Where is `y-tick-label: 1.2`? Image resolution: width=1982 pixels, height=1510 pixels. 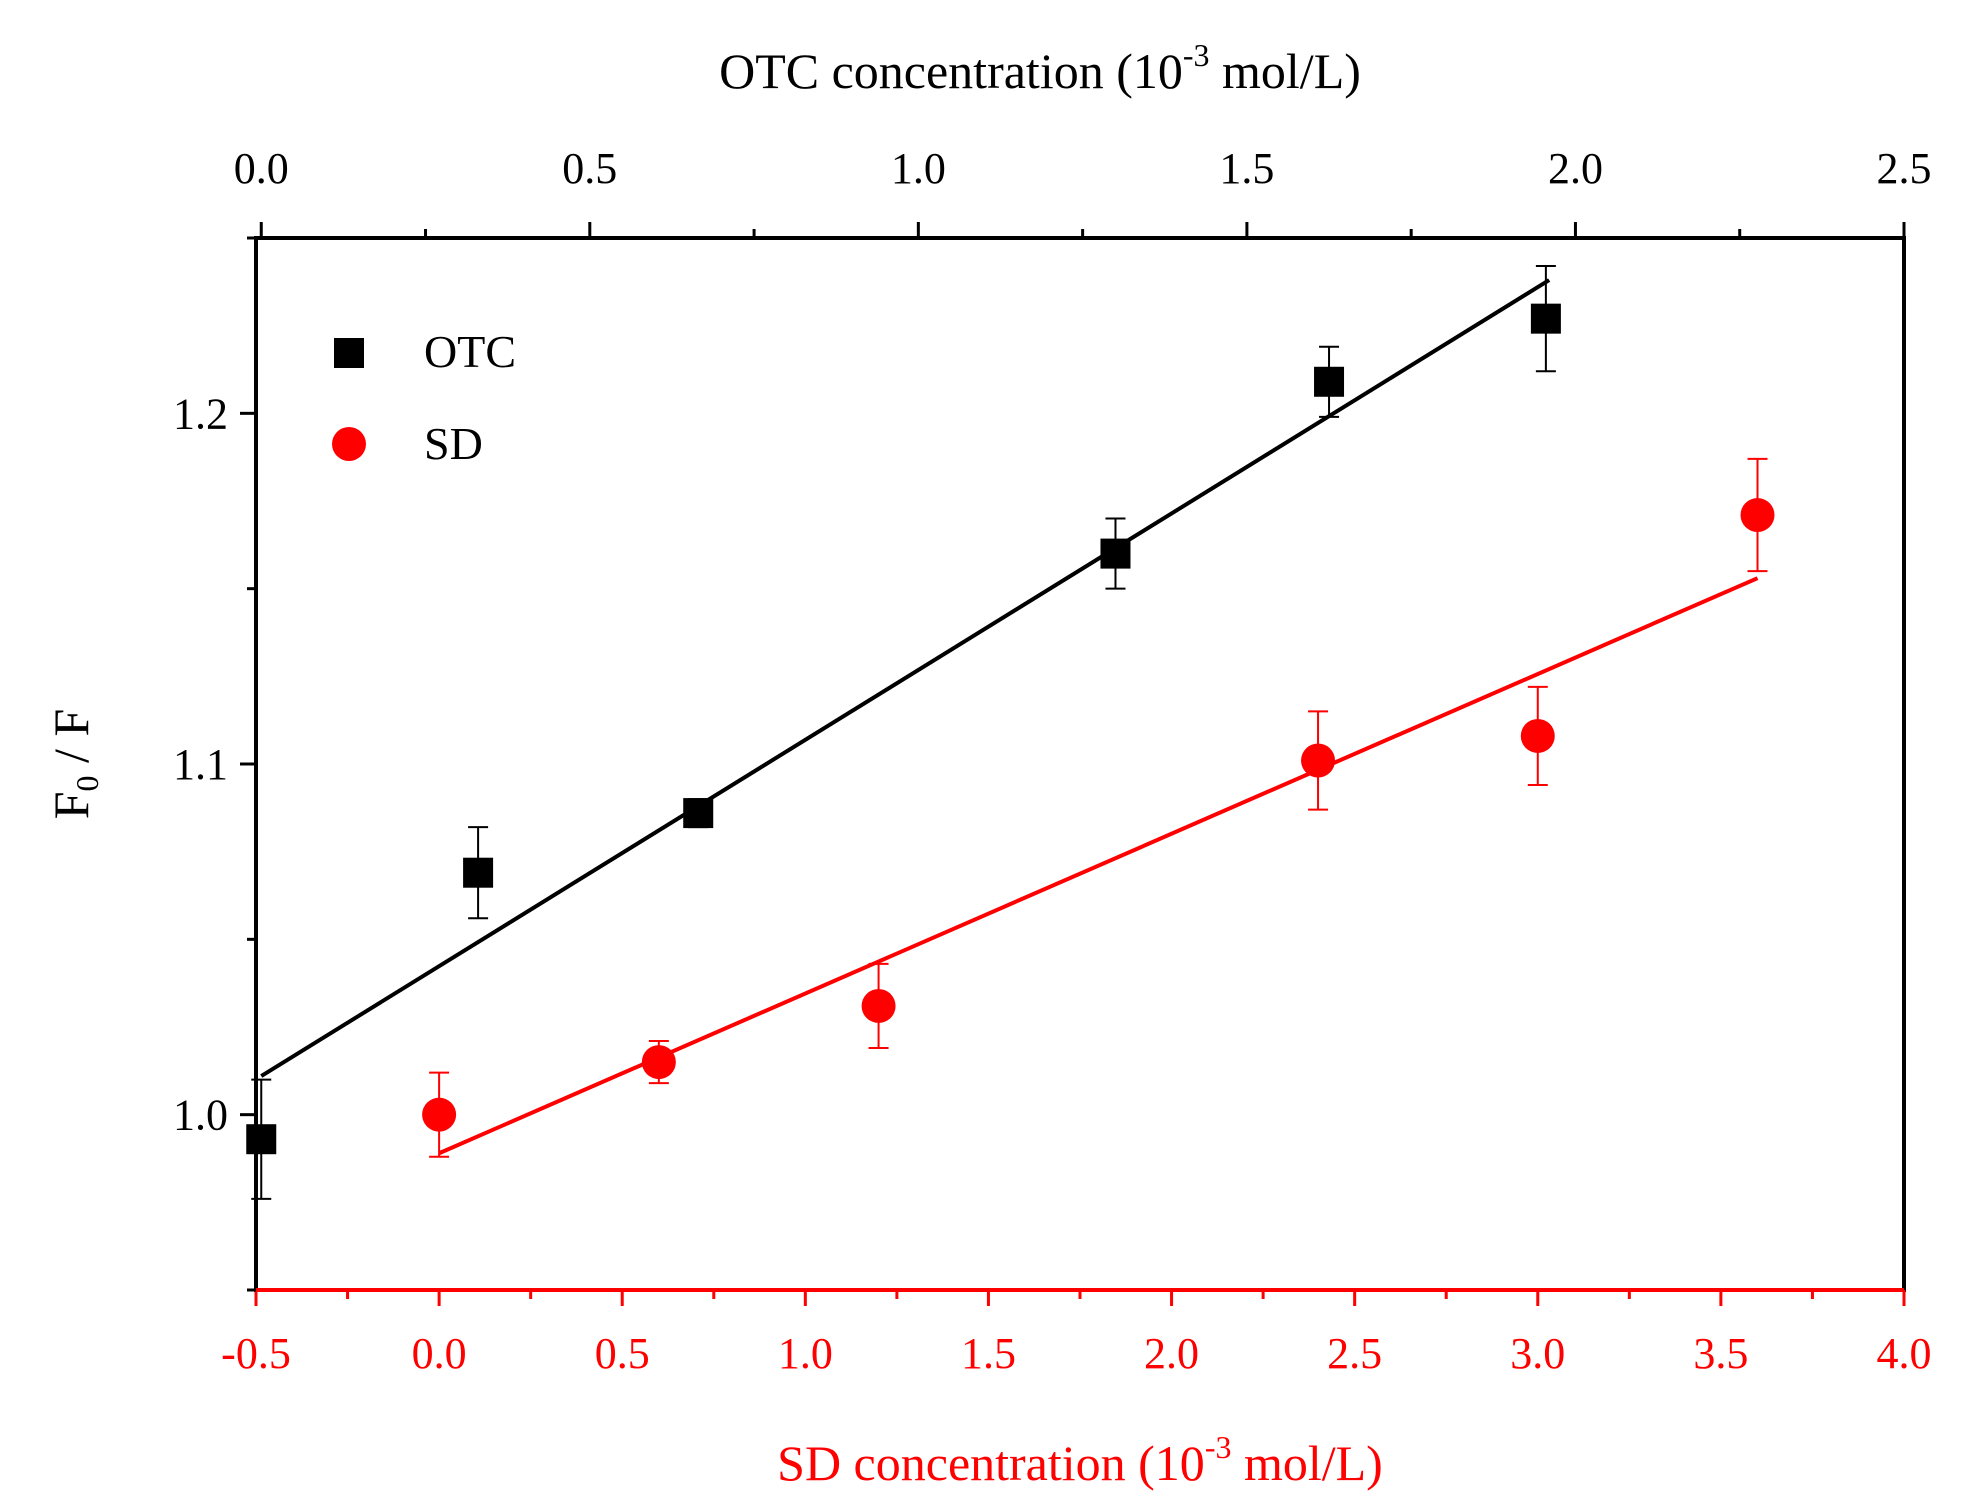
y-tick-label: 1.2 is located at coordinates (200, 413).